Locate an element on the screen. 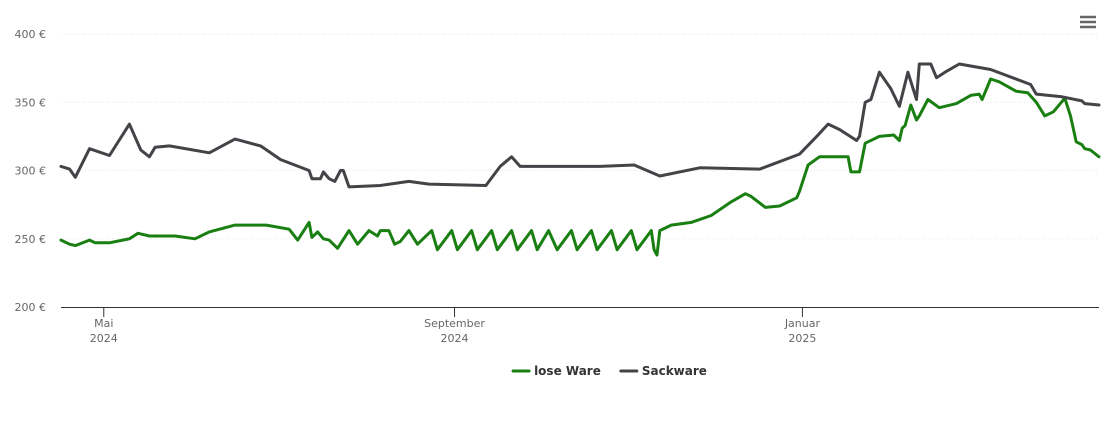 Image resolution: width=1110 pixels, height=426 pixels. legend-item: lose Ware is located at coordinates (556, 371).